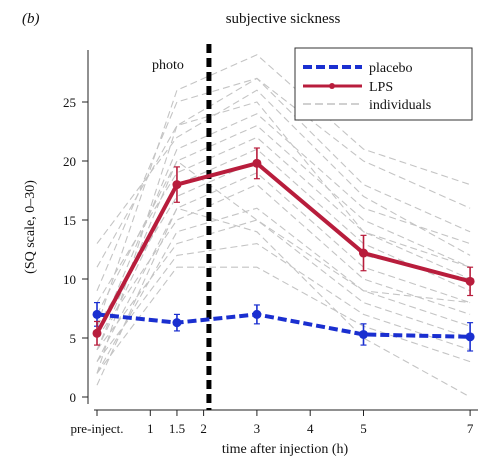  Describe the element at coordinates (73, 397) in the screenshot. I see `y-tick-label-0: 0` at that location.